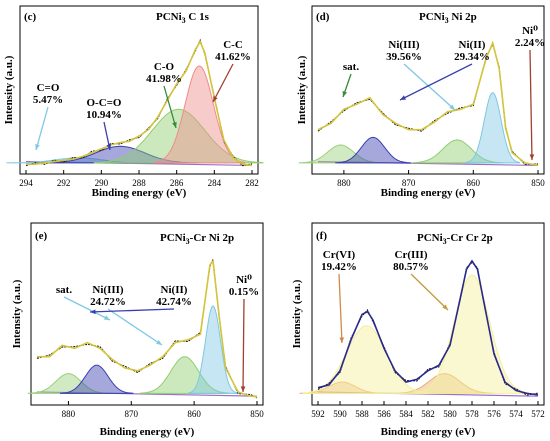 Image resolution: width=550 pixels, height=441 pixels. I want to click on peak-label-sat-: sat., so click(351, 67).